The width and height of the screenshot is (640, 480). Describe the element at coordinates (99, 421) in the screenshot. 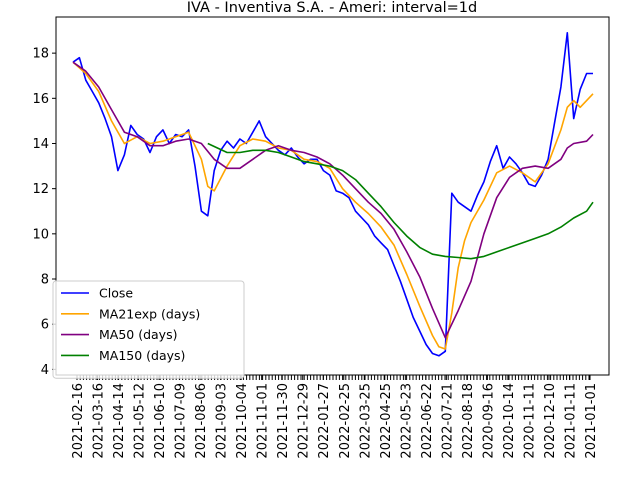

I see `x-tick-label: 2021-03-16` at that location.